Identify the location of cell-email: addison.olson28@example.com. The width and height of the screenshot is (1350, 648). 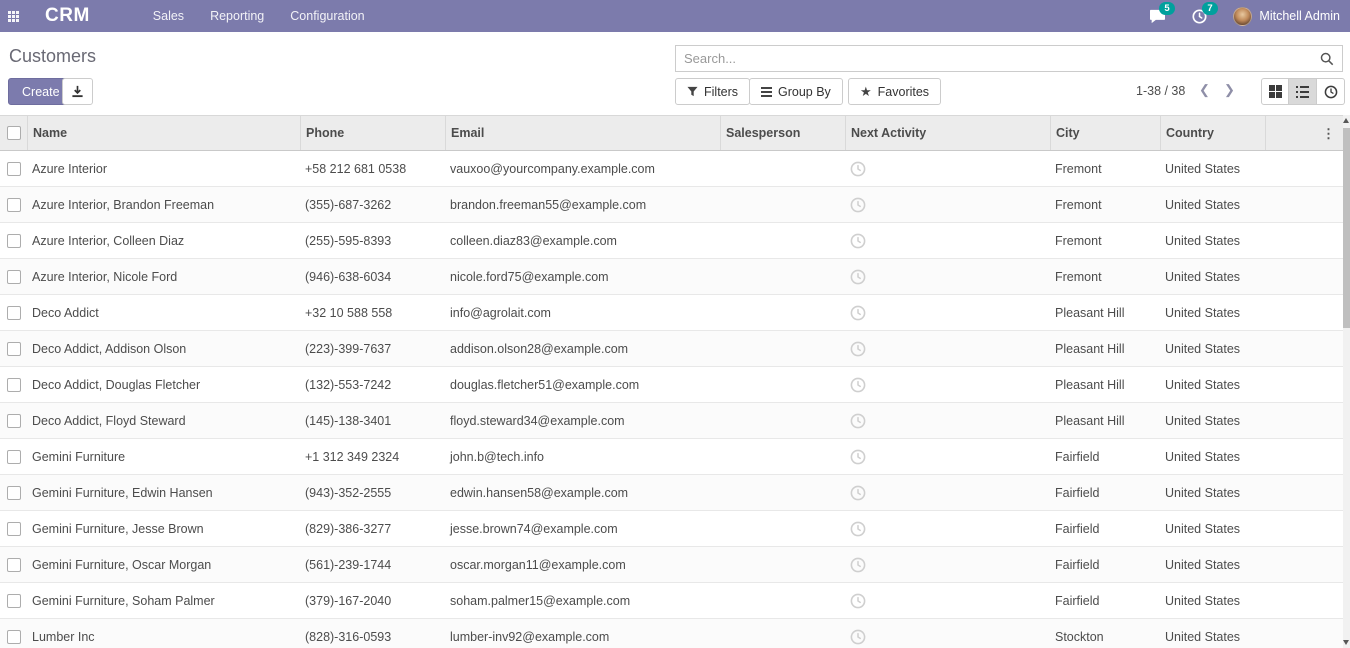
(539, 348).